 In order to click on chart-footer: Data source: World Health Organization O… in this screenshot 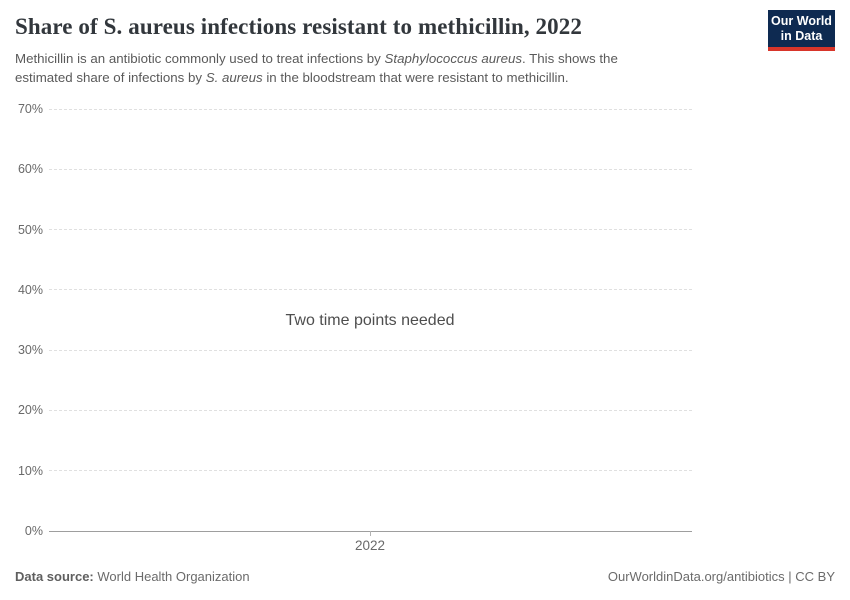, I will do `click(425, 576)`.